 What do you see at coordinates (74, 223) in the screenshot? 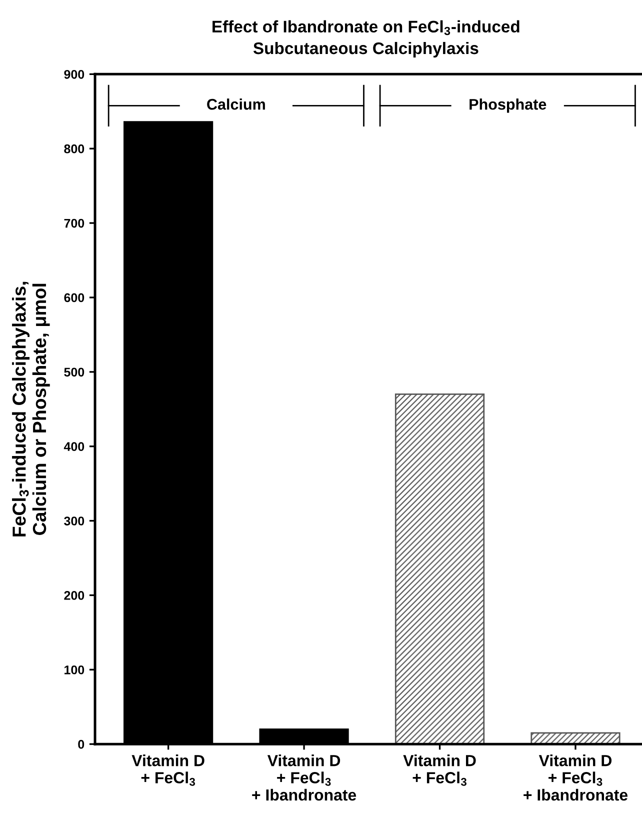
I see `y-tick-label: 700` at bounding box center [74, 223].